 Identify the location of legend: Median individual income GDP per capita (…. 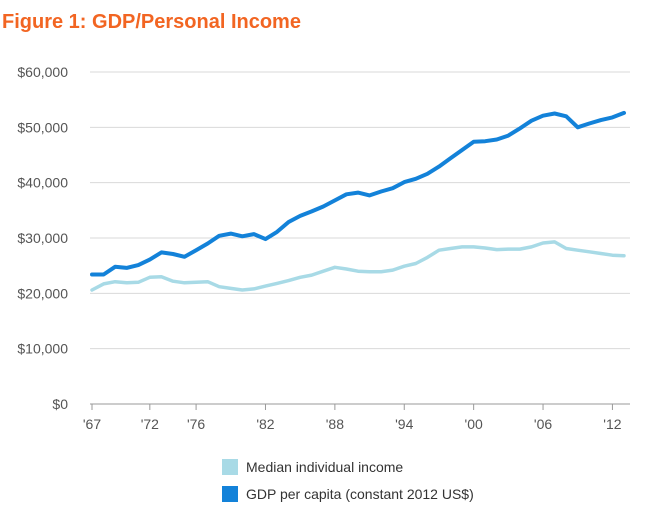
(348, 480).